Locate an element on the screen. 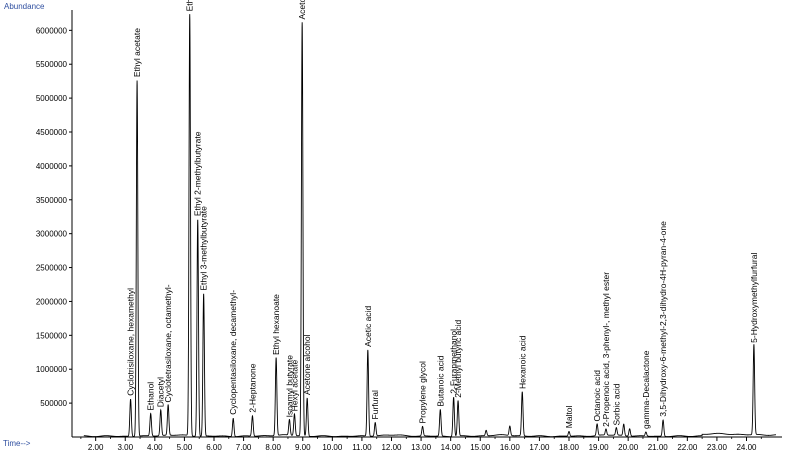 The height and width of the screenshot is (456, 800). y-axis-label: Abundance is located at coordinates (24, 6).